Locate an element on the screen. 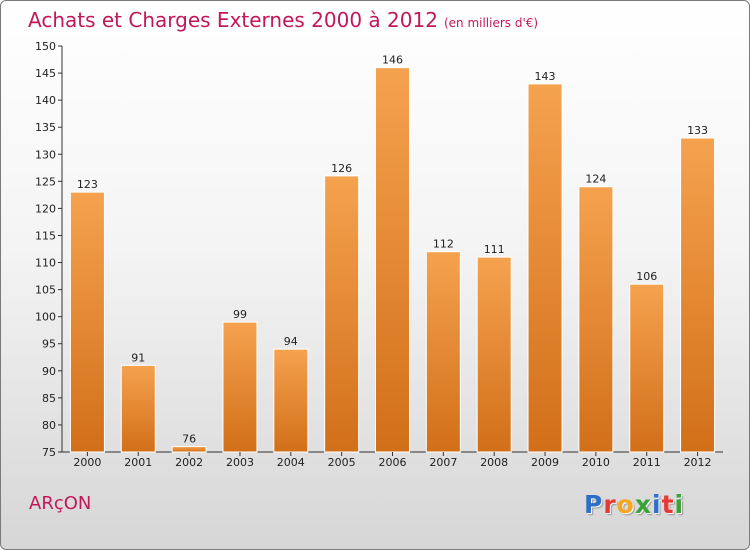  x-tick-label: 2011 is located at coordinates (647, 462).